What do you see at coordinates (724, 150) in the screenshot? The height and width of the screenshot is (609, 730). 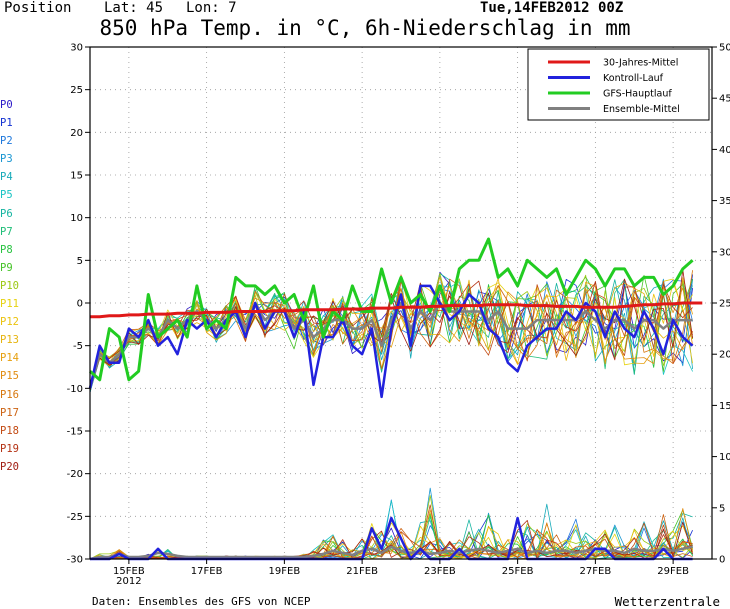 I see `y-right-tick-label: 40` at bounding box center [724, 150].